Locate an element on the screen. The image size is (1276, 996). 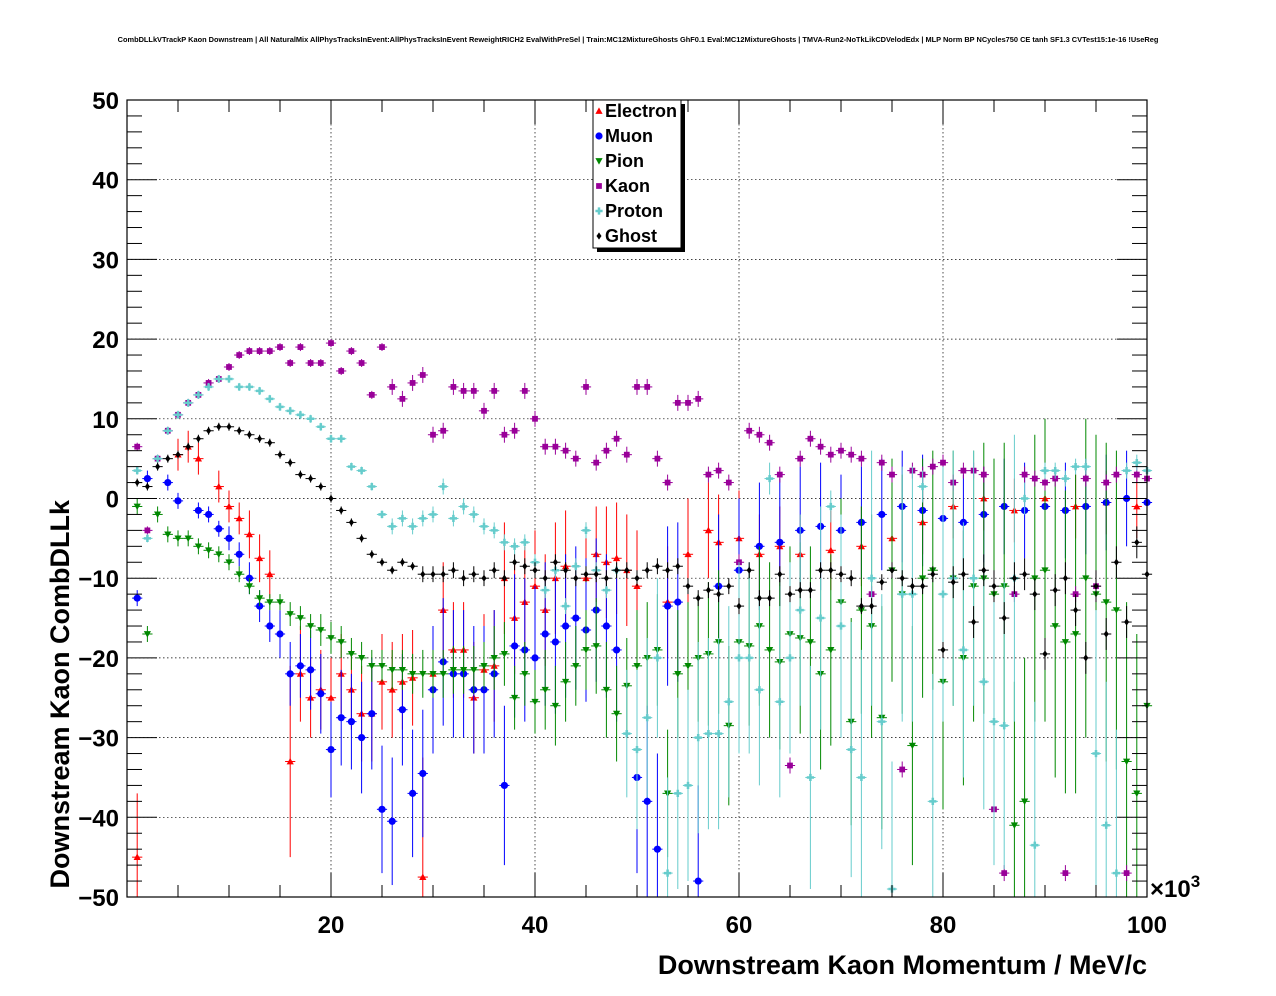
data-point-electron is located at coordinates (198, 458).